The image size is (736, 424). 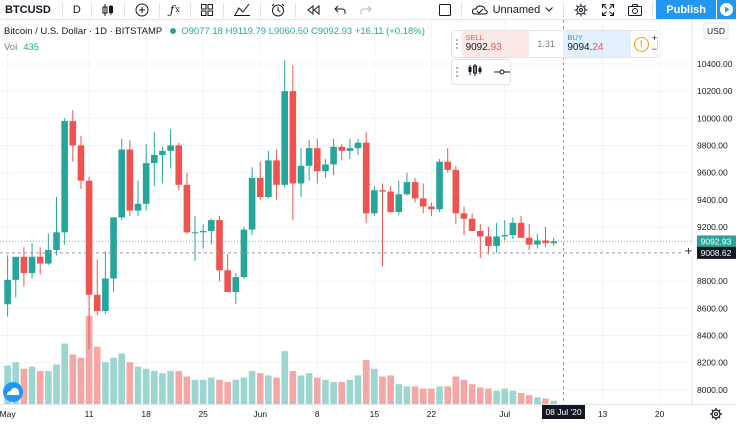 What do you see at coordinates (716, 252) in the screenshot?
I see `crosshair-price-label: 9008.62` at bounding box center [716, 252].